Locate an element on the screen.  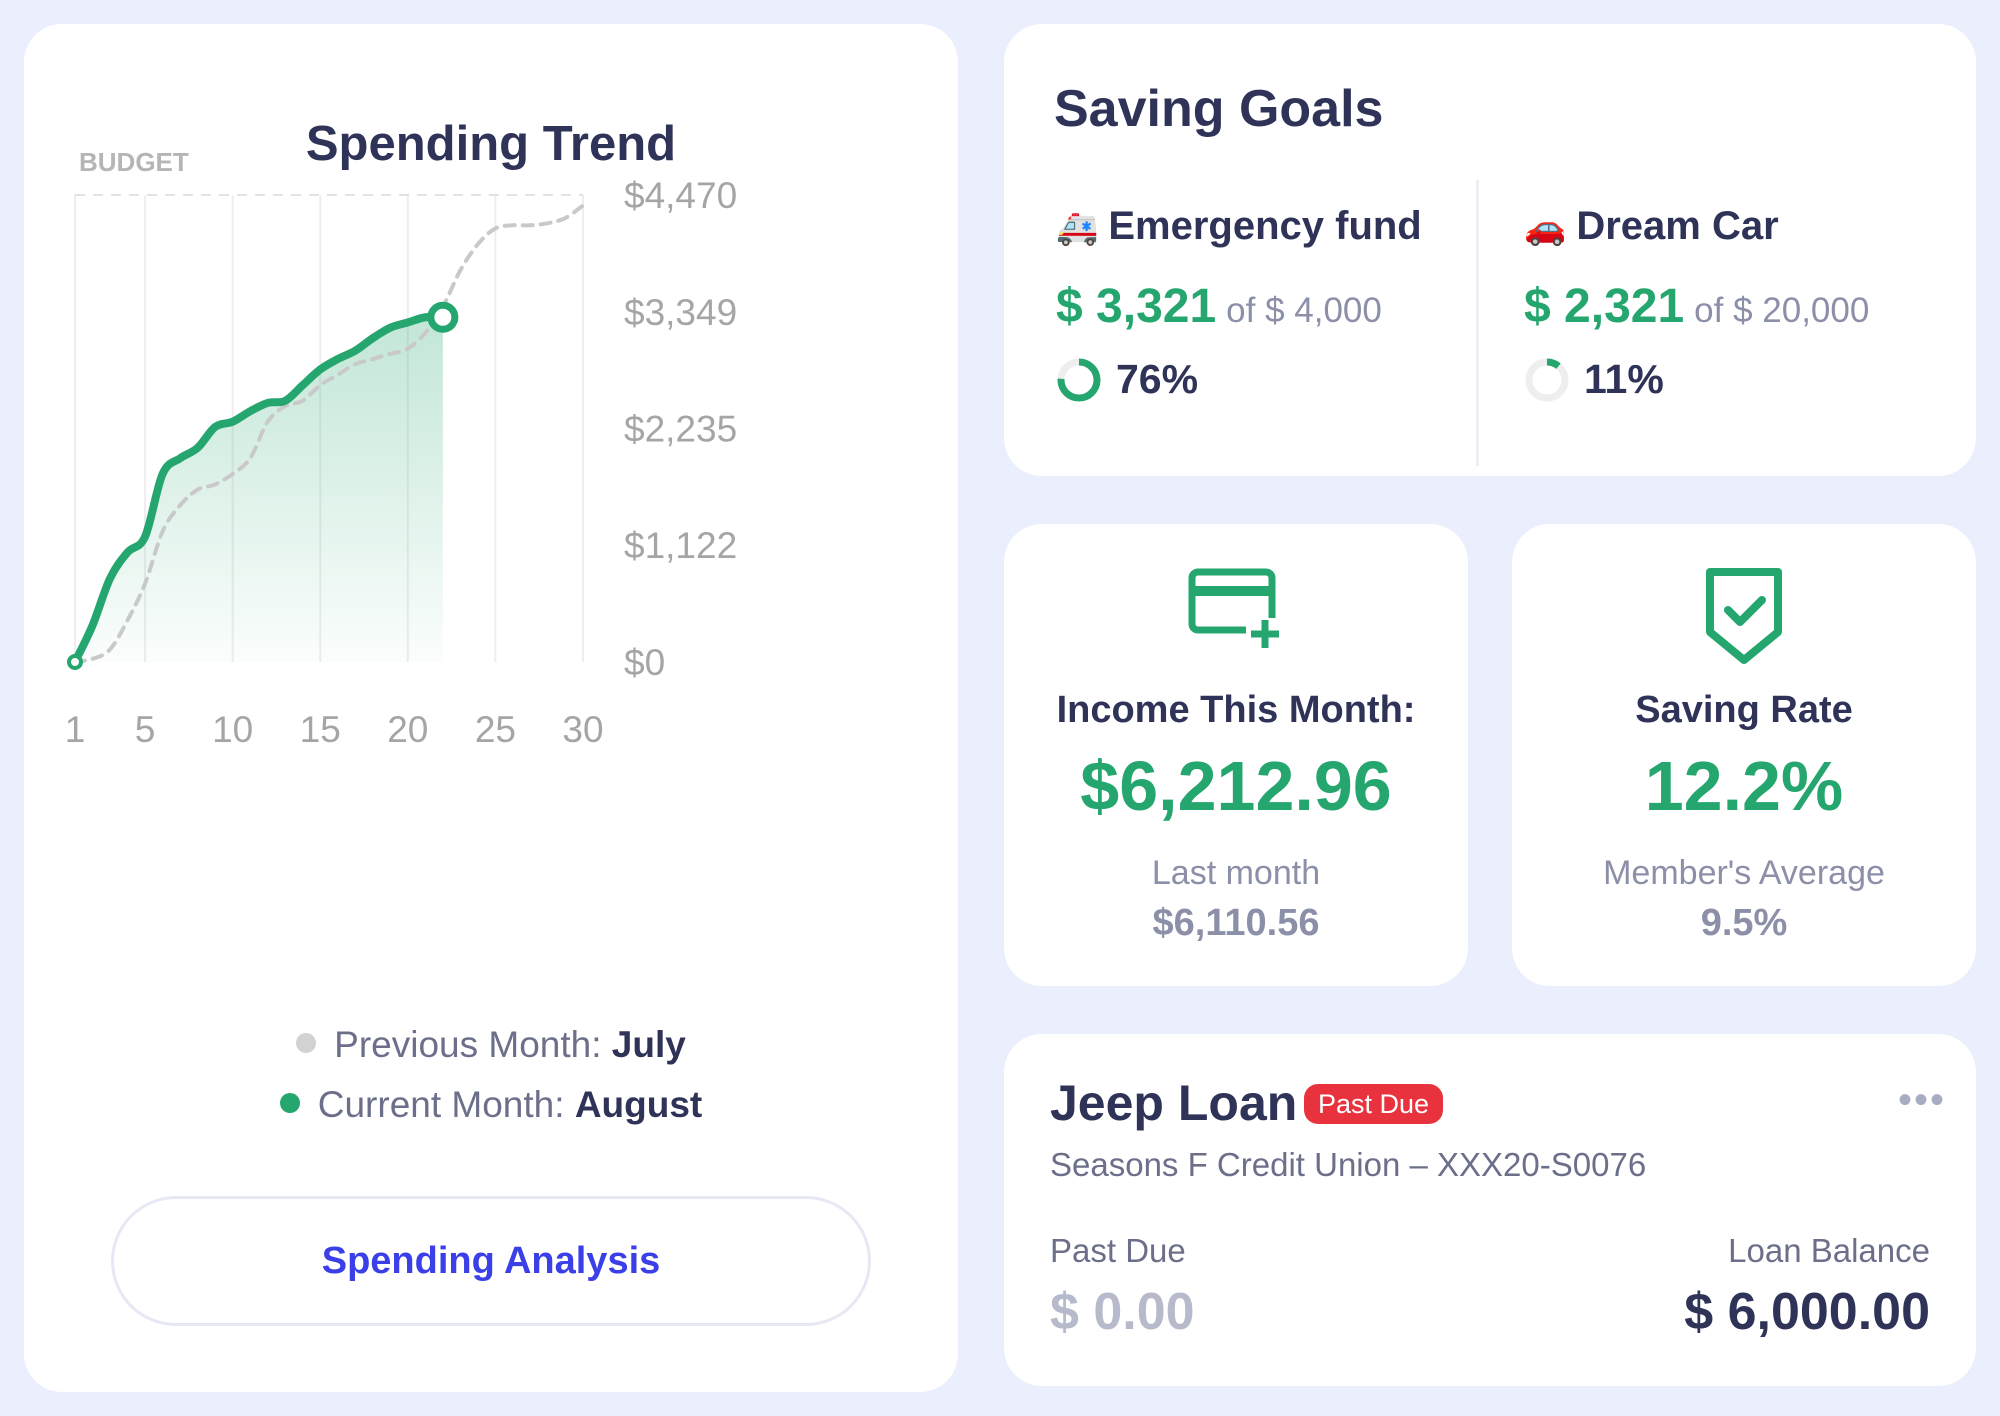
legend-previous-dot is located at coordinates (306, 1043).